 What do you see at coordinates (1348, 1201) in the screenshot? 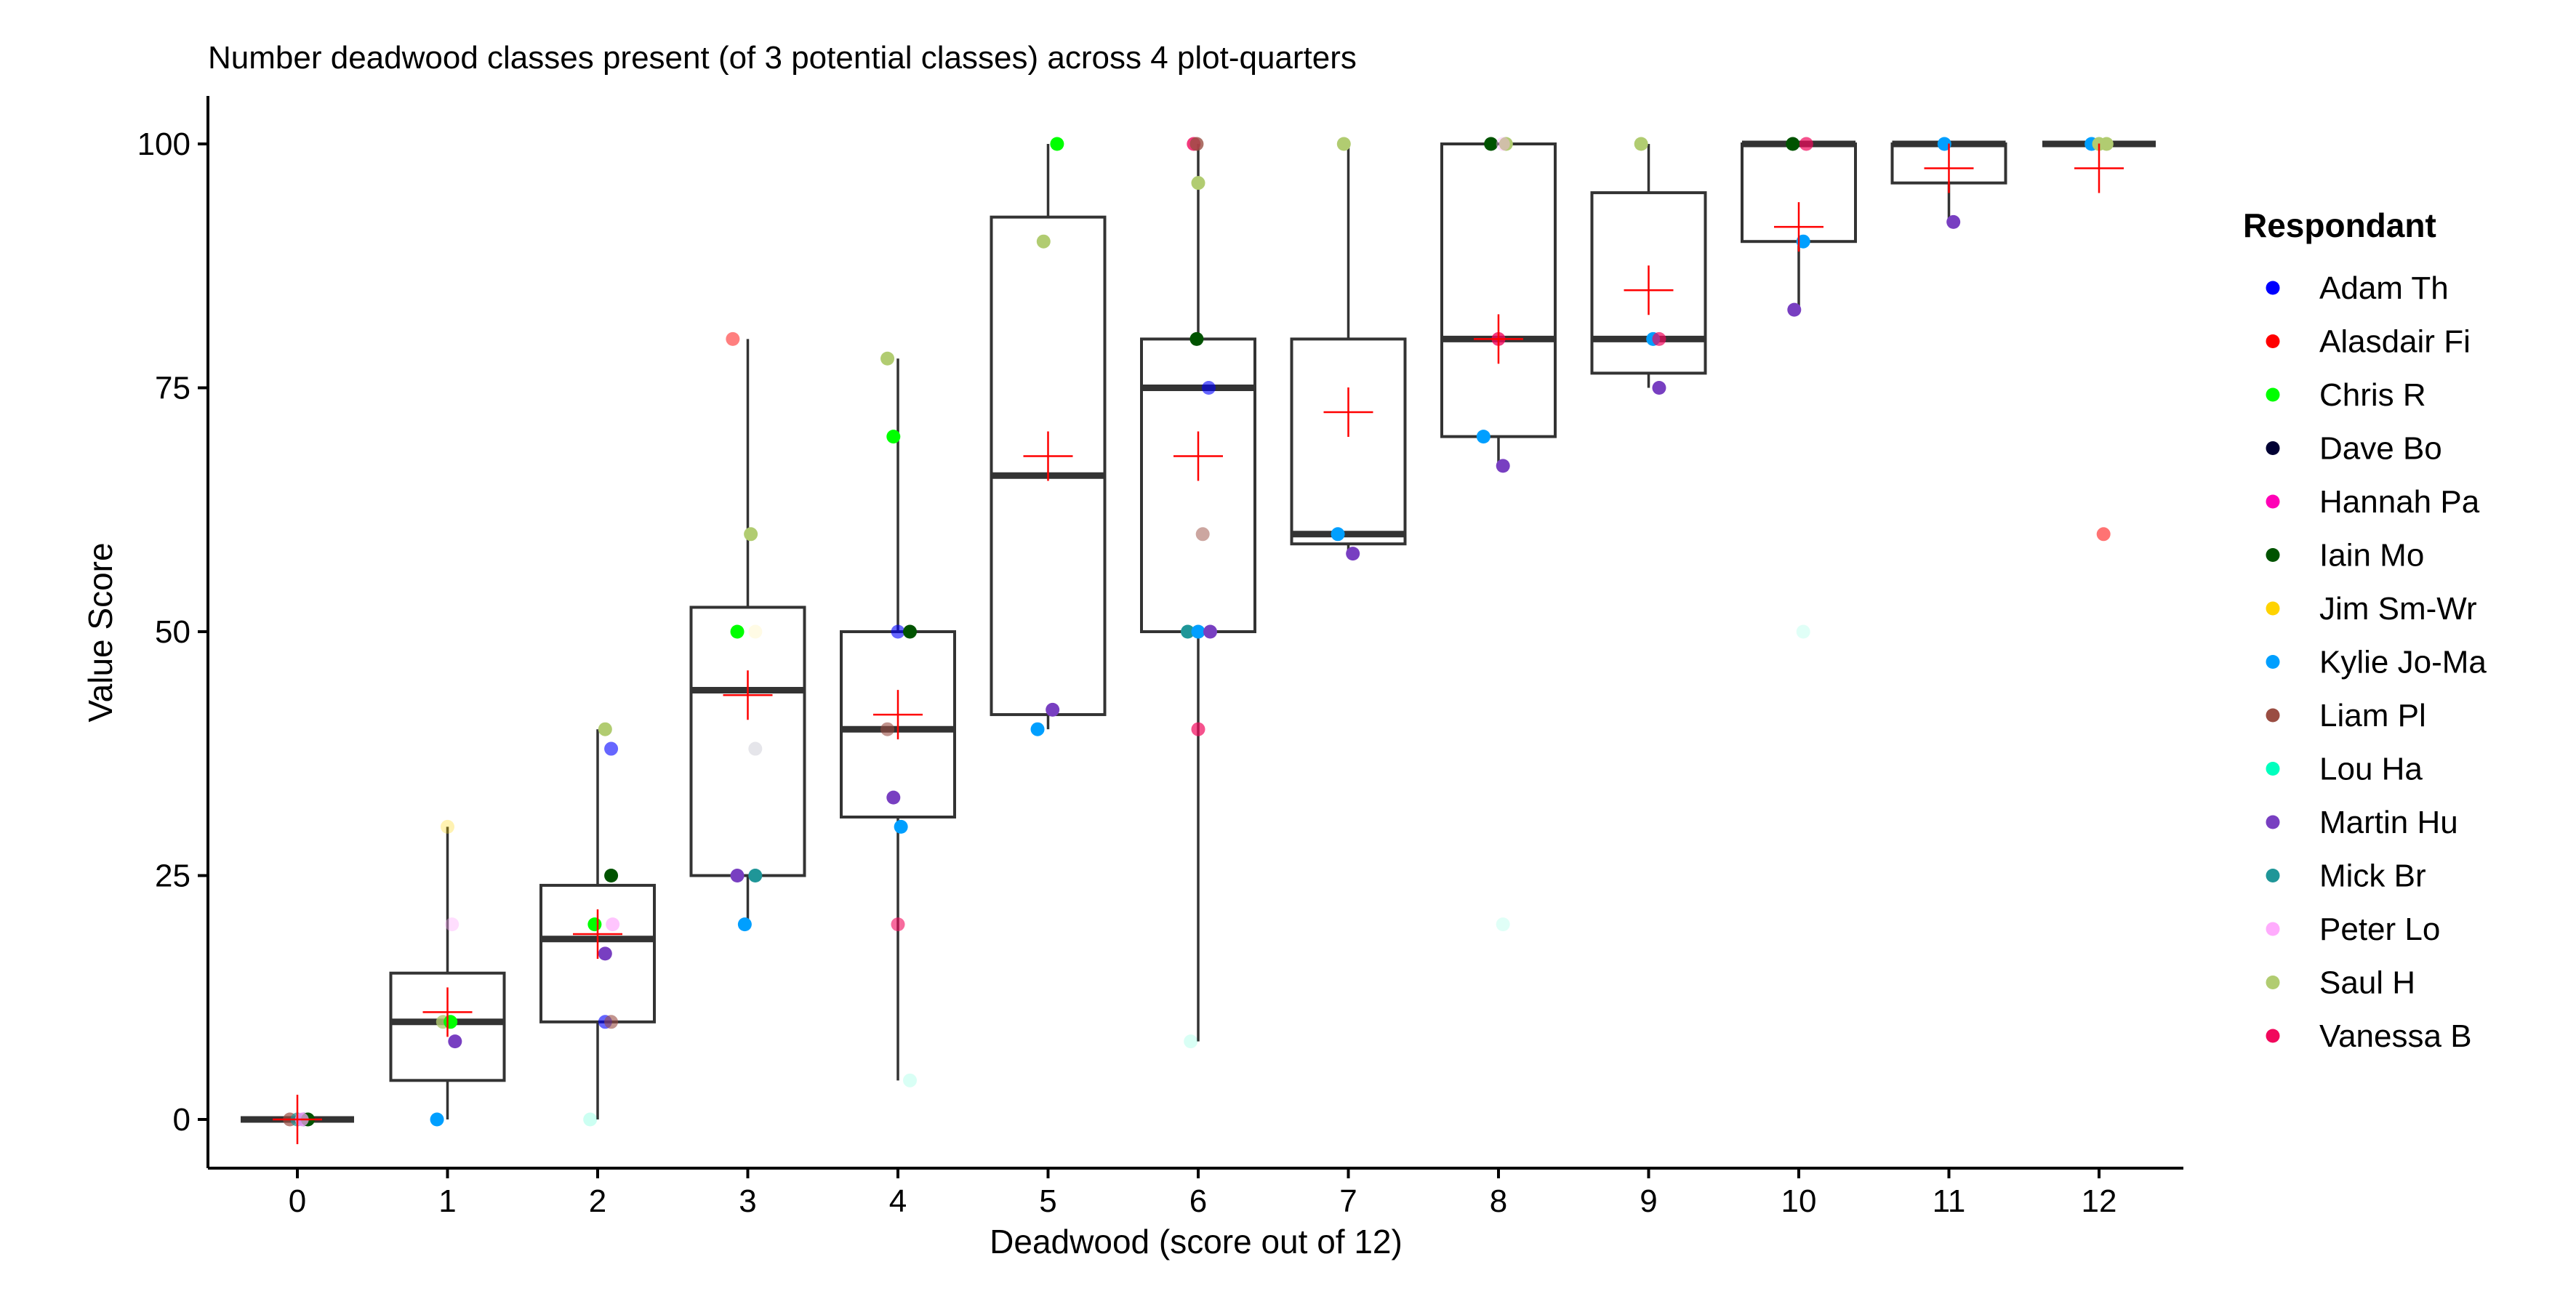
I see `x-tick-label: 7` at bounding box center [1348, 1201].